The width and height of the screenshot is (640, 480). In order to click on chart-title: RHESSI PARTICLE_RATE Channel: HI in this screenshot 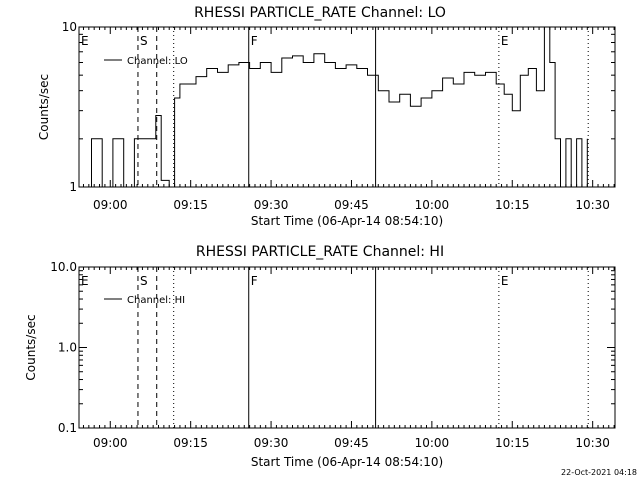, I will do `click(320, 252)`.